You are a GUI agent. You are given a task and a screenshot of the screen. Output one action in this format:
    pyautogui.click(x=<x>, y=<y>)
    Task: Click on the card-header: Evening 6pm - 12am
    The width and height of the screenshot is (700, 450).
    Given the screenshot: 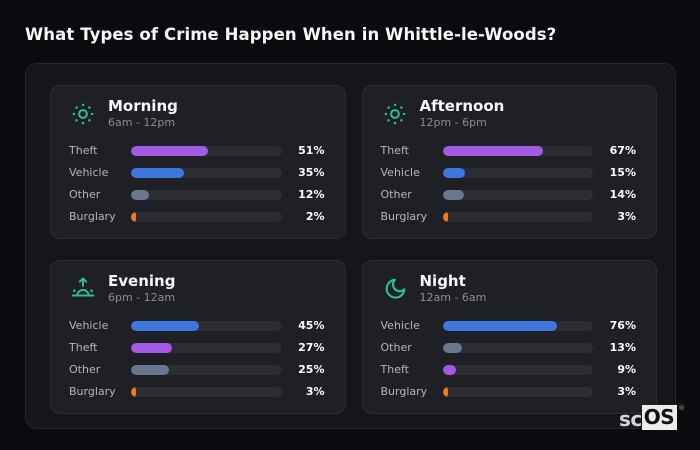 What is the action you would take?
    pyautogui.click(x=197, y=288)
    